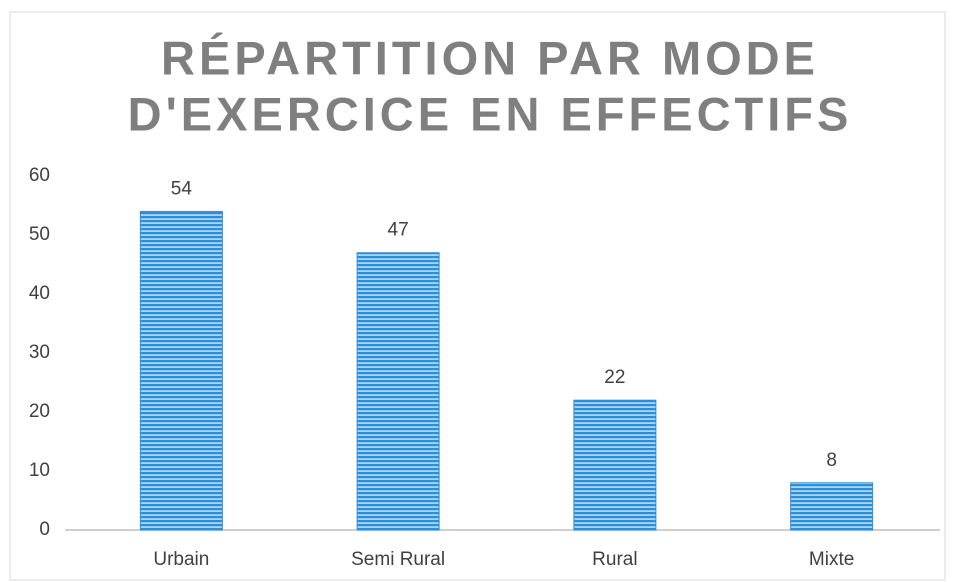 This screenshot has height=582, width=957. Describe the element at coordinates (398, 230) in the screenshot. I see `data-label: 47` at that location.